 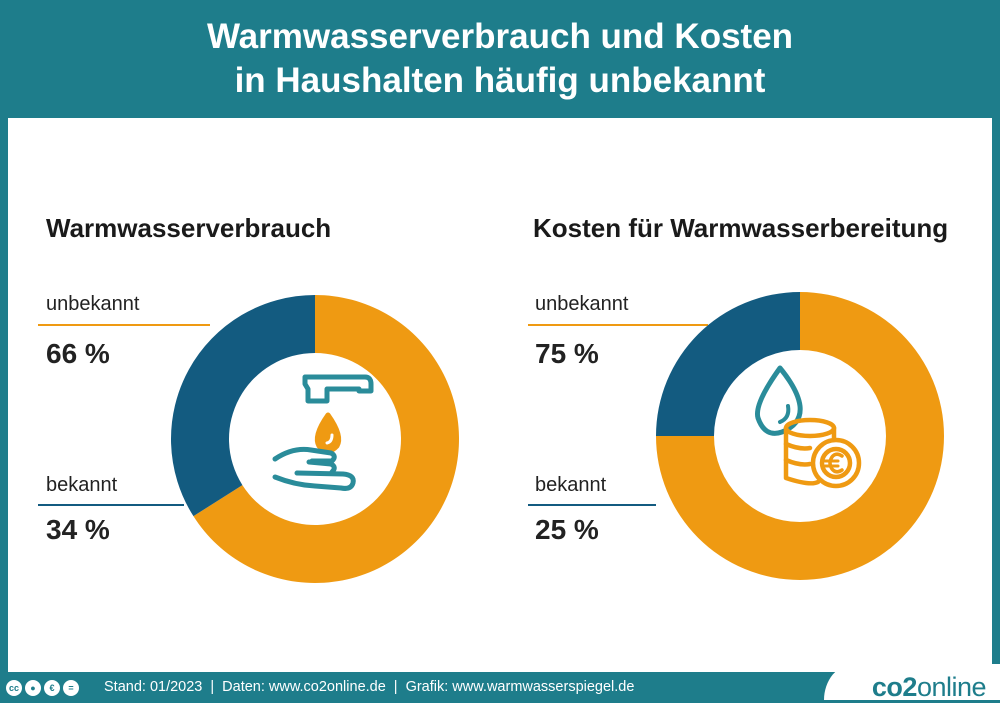 I want to click on nd-icon: =, so click(x=71, y=688).